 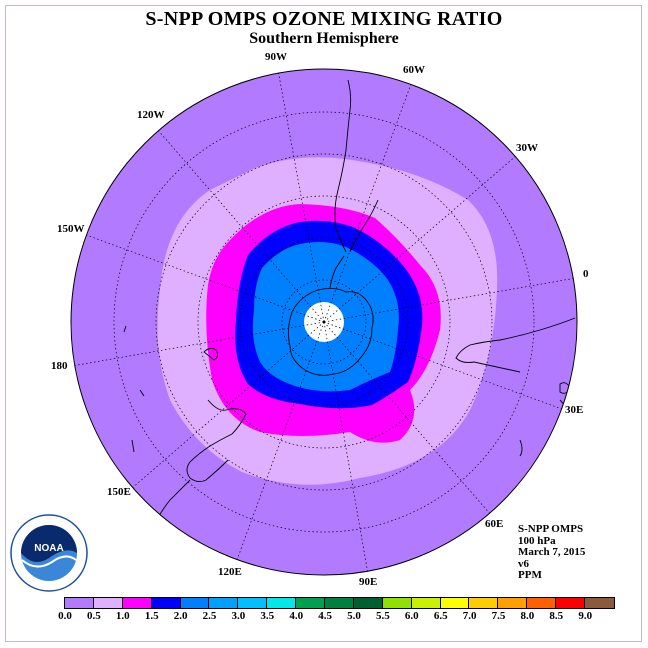 What do you see at coordinates (151, 115) in the screenshot?
I see `lon-label-120w: 120W` at bounding box center [151, 115].